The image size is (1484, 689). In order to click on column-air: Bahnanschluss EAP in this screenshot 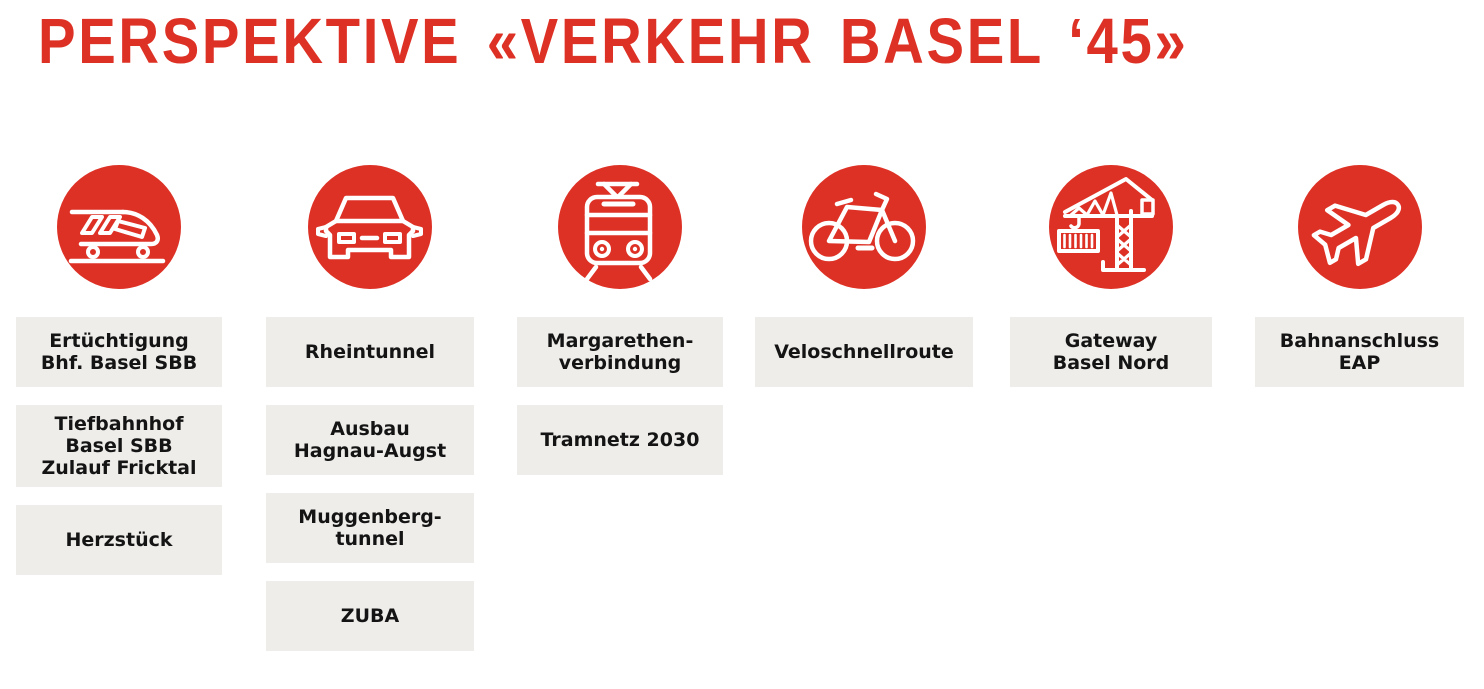, I will do `click(1359, 276)`.